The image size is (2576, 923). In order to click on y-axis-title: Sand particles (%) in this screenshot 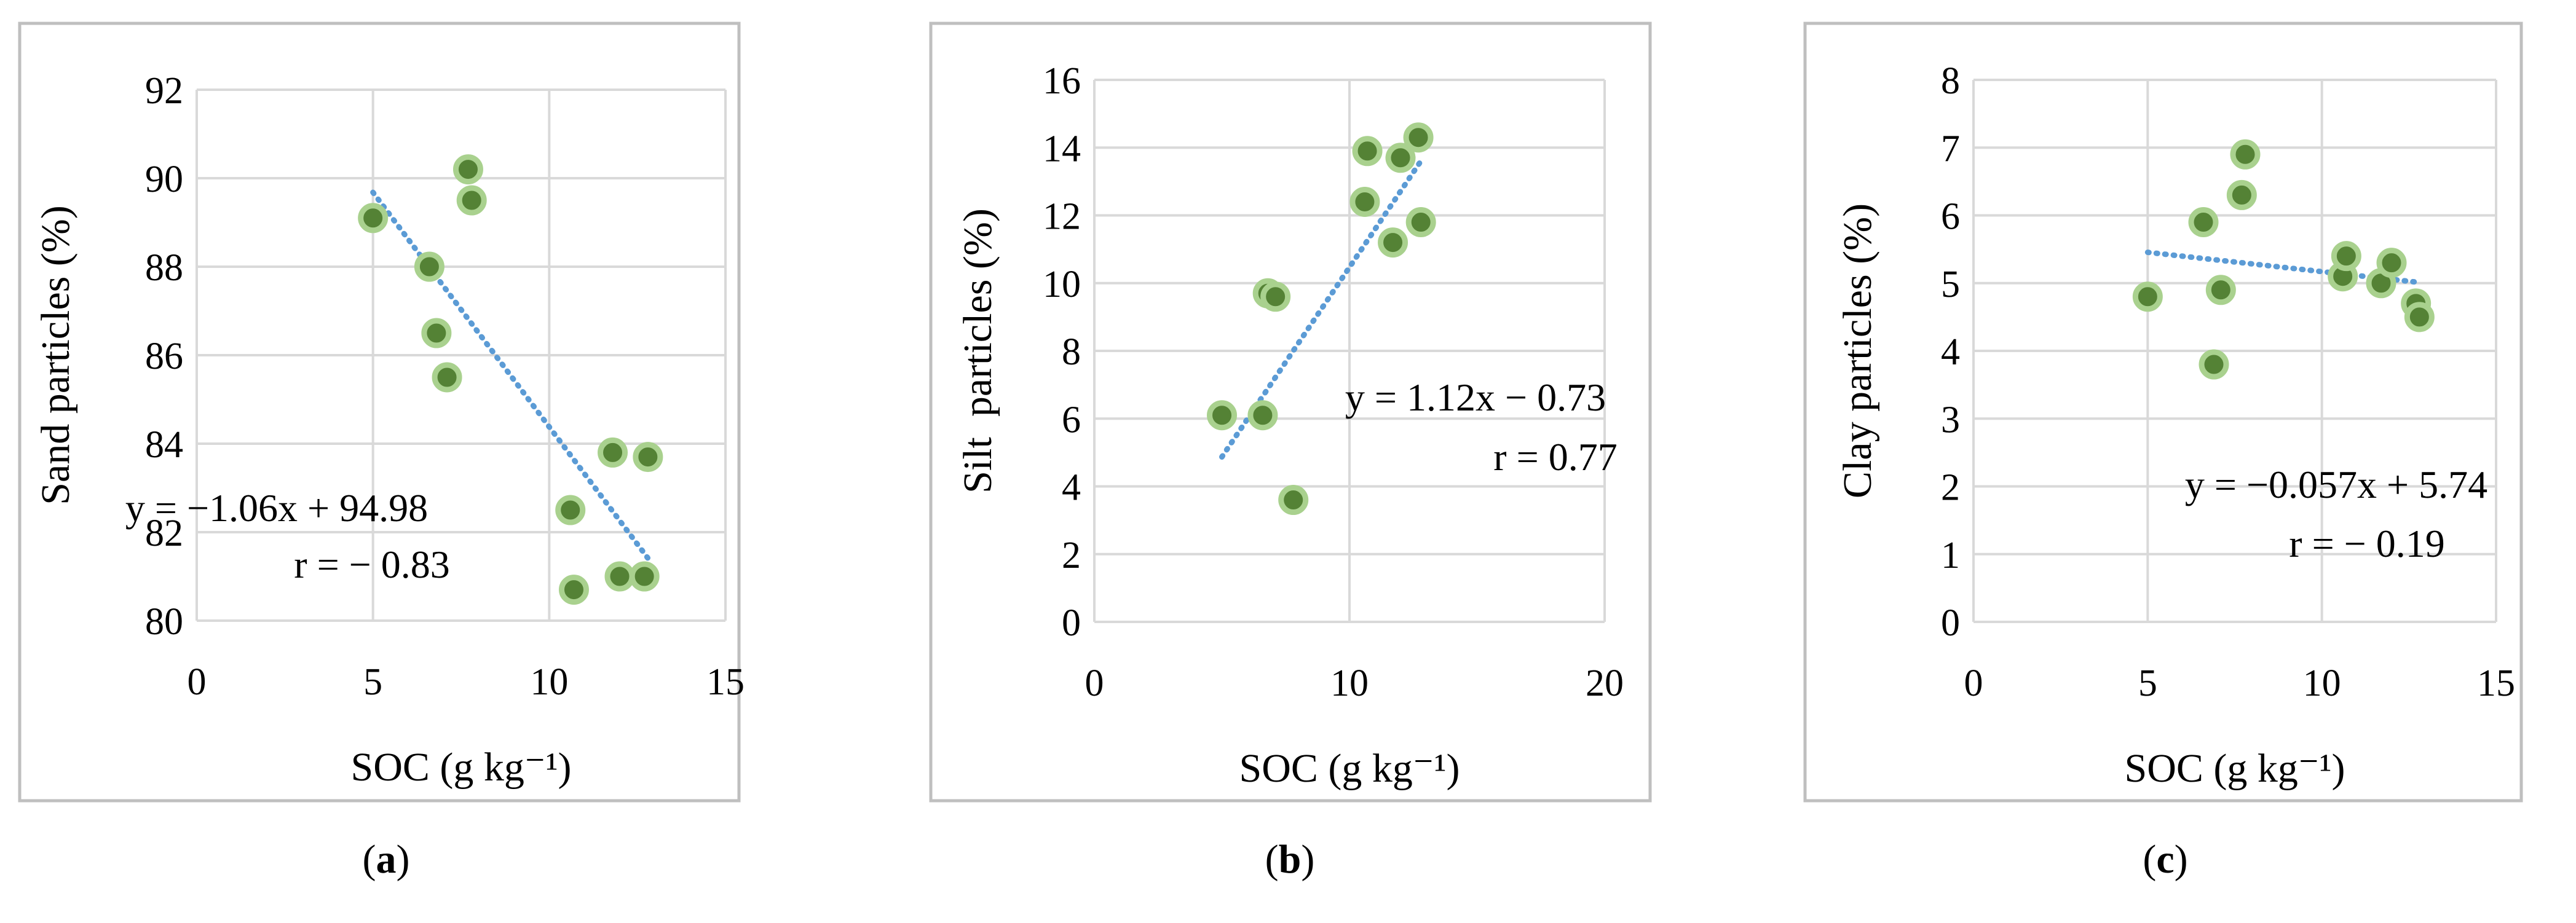, I will do `click(56, 355)`.